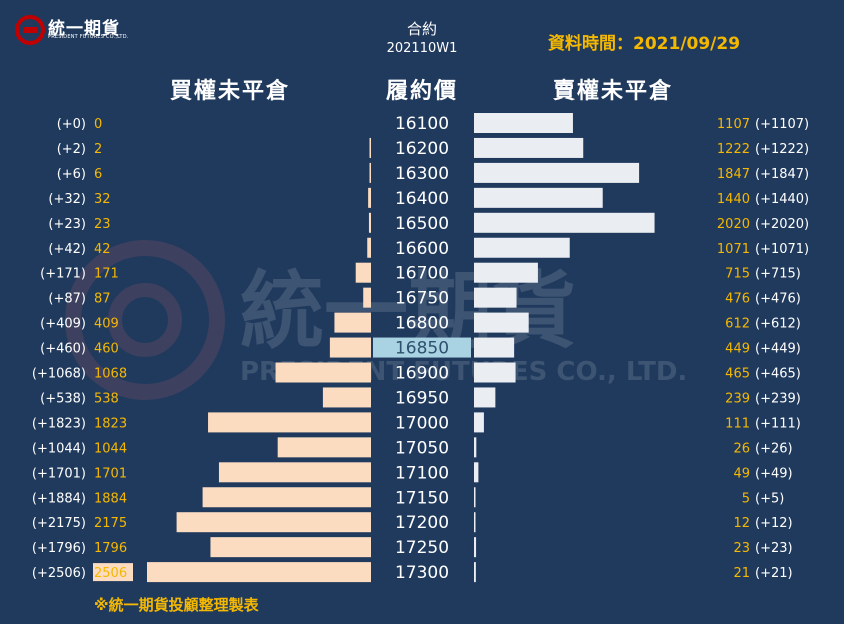 The width and height of the screenshot is (844, 624). What do you see at coordinates (422, 174) in the screenshot?
I see `strike-label: 16300` at bounding box center [422, 174].